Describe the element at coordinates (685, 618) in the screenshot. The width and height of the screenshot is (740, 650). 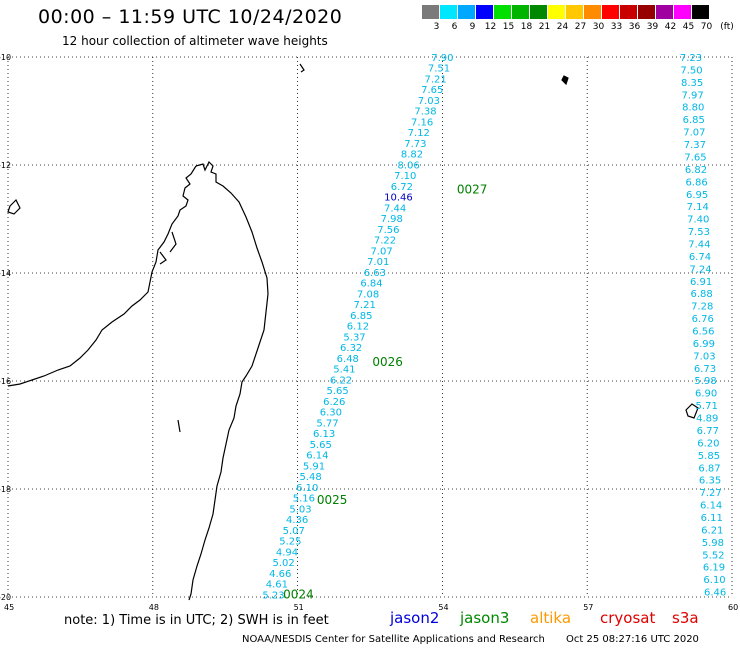
I see `sat-label-s3a: s3a` at that location.